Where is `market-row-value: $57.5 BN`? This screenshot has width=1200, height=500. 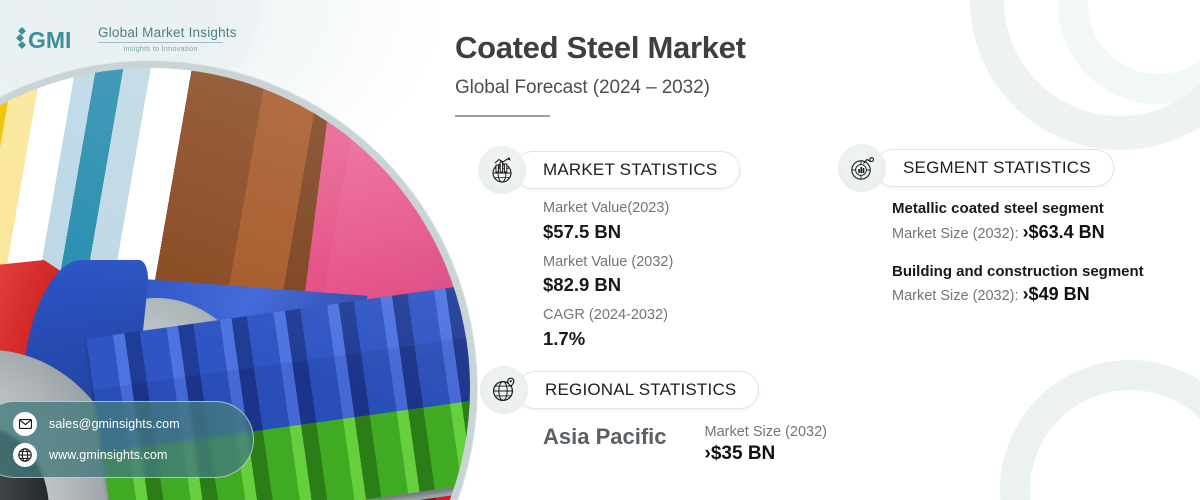 market-row-value: $57.5 BN is located at coordinates (582, 231).